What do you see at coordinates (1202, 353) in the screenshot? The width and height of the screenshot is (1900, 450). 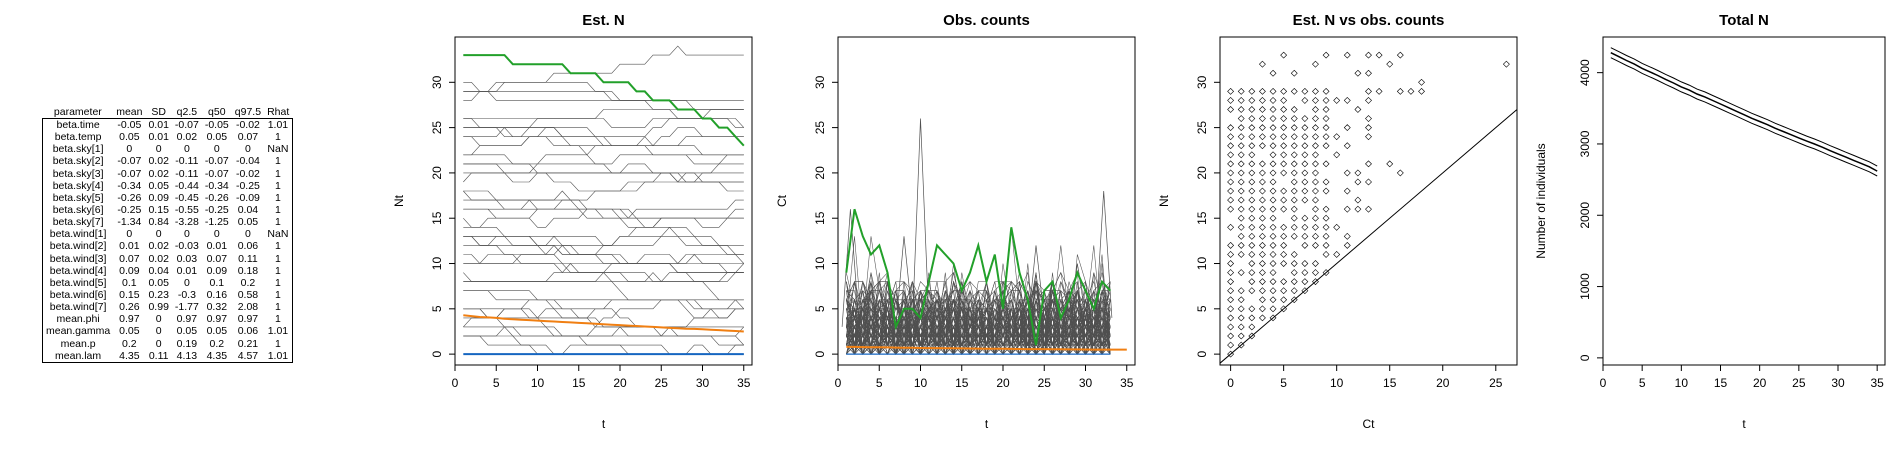 I see `y-tick-label: 0` at bounding box center [1202, 353].